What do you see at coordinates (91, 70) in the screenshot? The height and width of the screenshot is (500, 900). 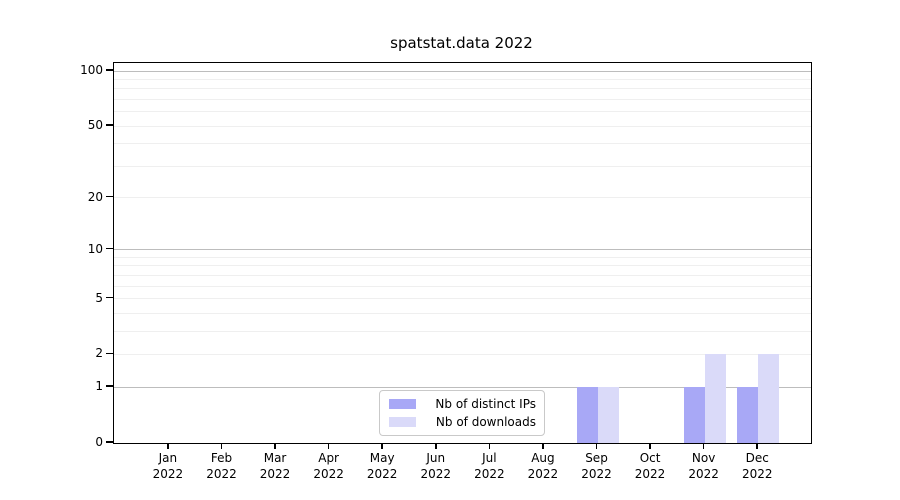 I see `y-axis-tick-label: 100` at bounding box center [91, 70].